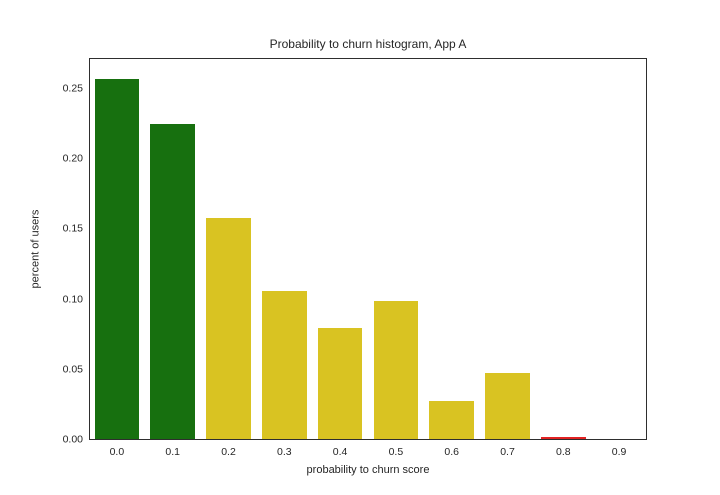 The width and height of the screenshot is (720, 495). I want to click on bar-0.4, so click(340, 383).